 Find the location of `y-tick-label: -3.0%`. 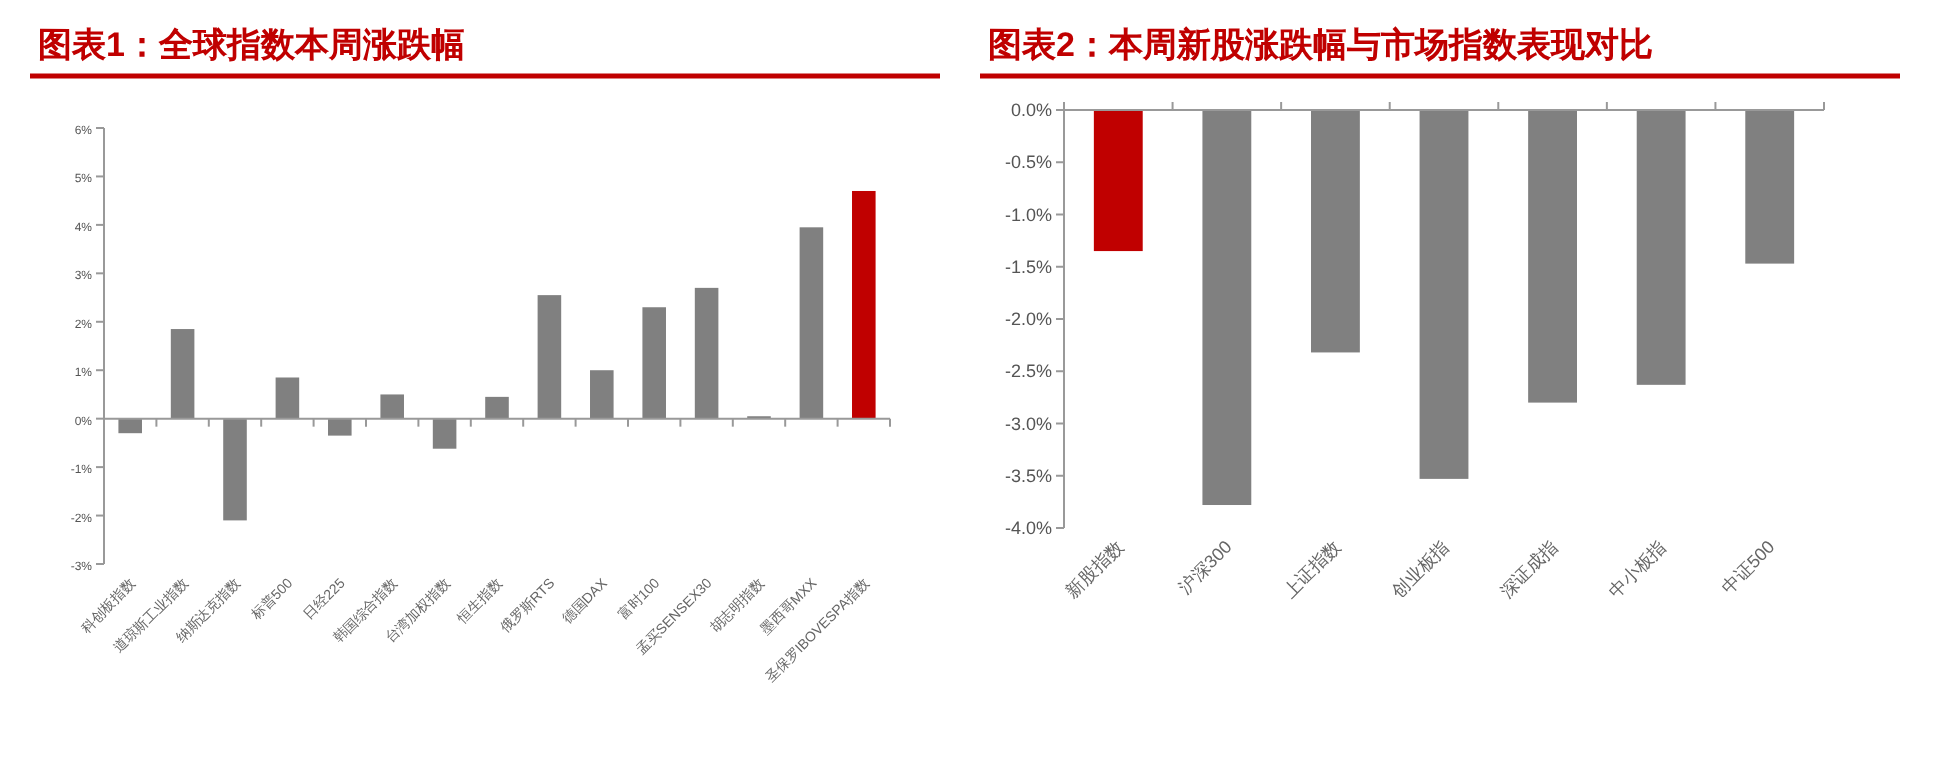

y-tick-label: -3.0% is located at coordinates (1028, 423).